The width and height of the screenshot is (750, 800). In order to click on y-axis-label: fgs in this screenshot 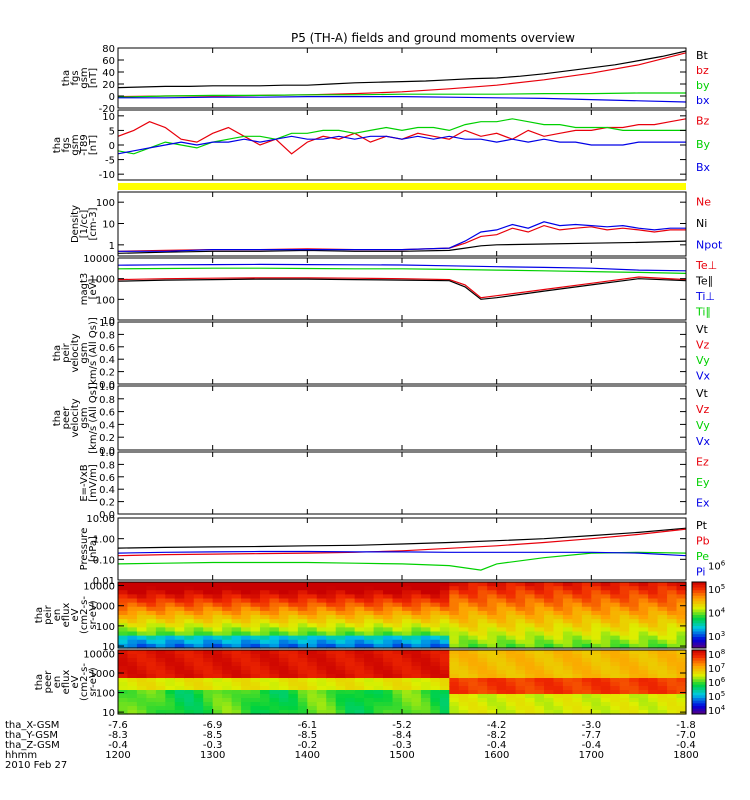, I will do `click(75, 77)`.